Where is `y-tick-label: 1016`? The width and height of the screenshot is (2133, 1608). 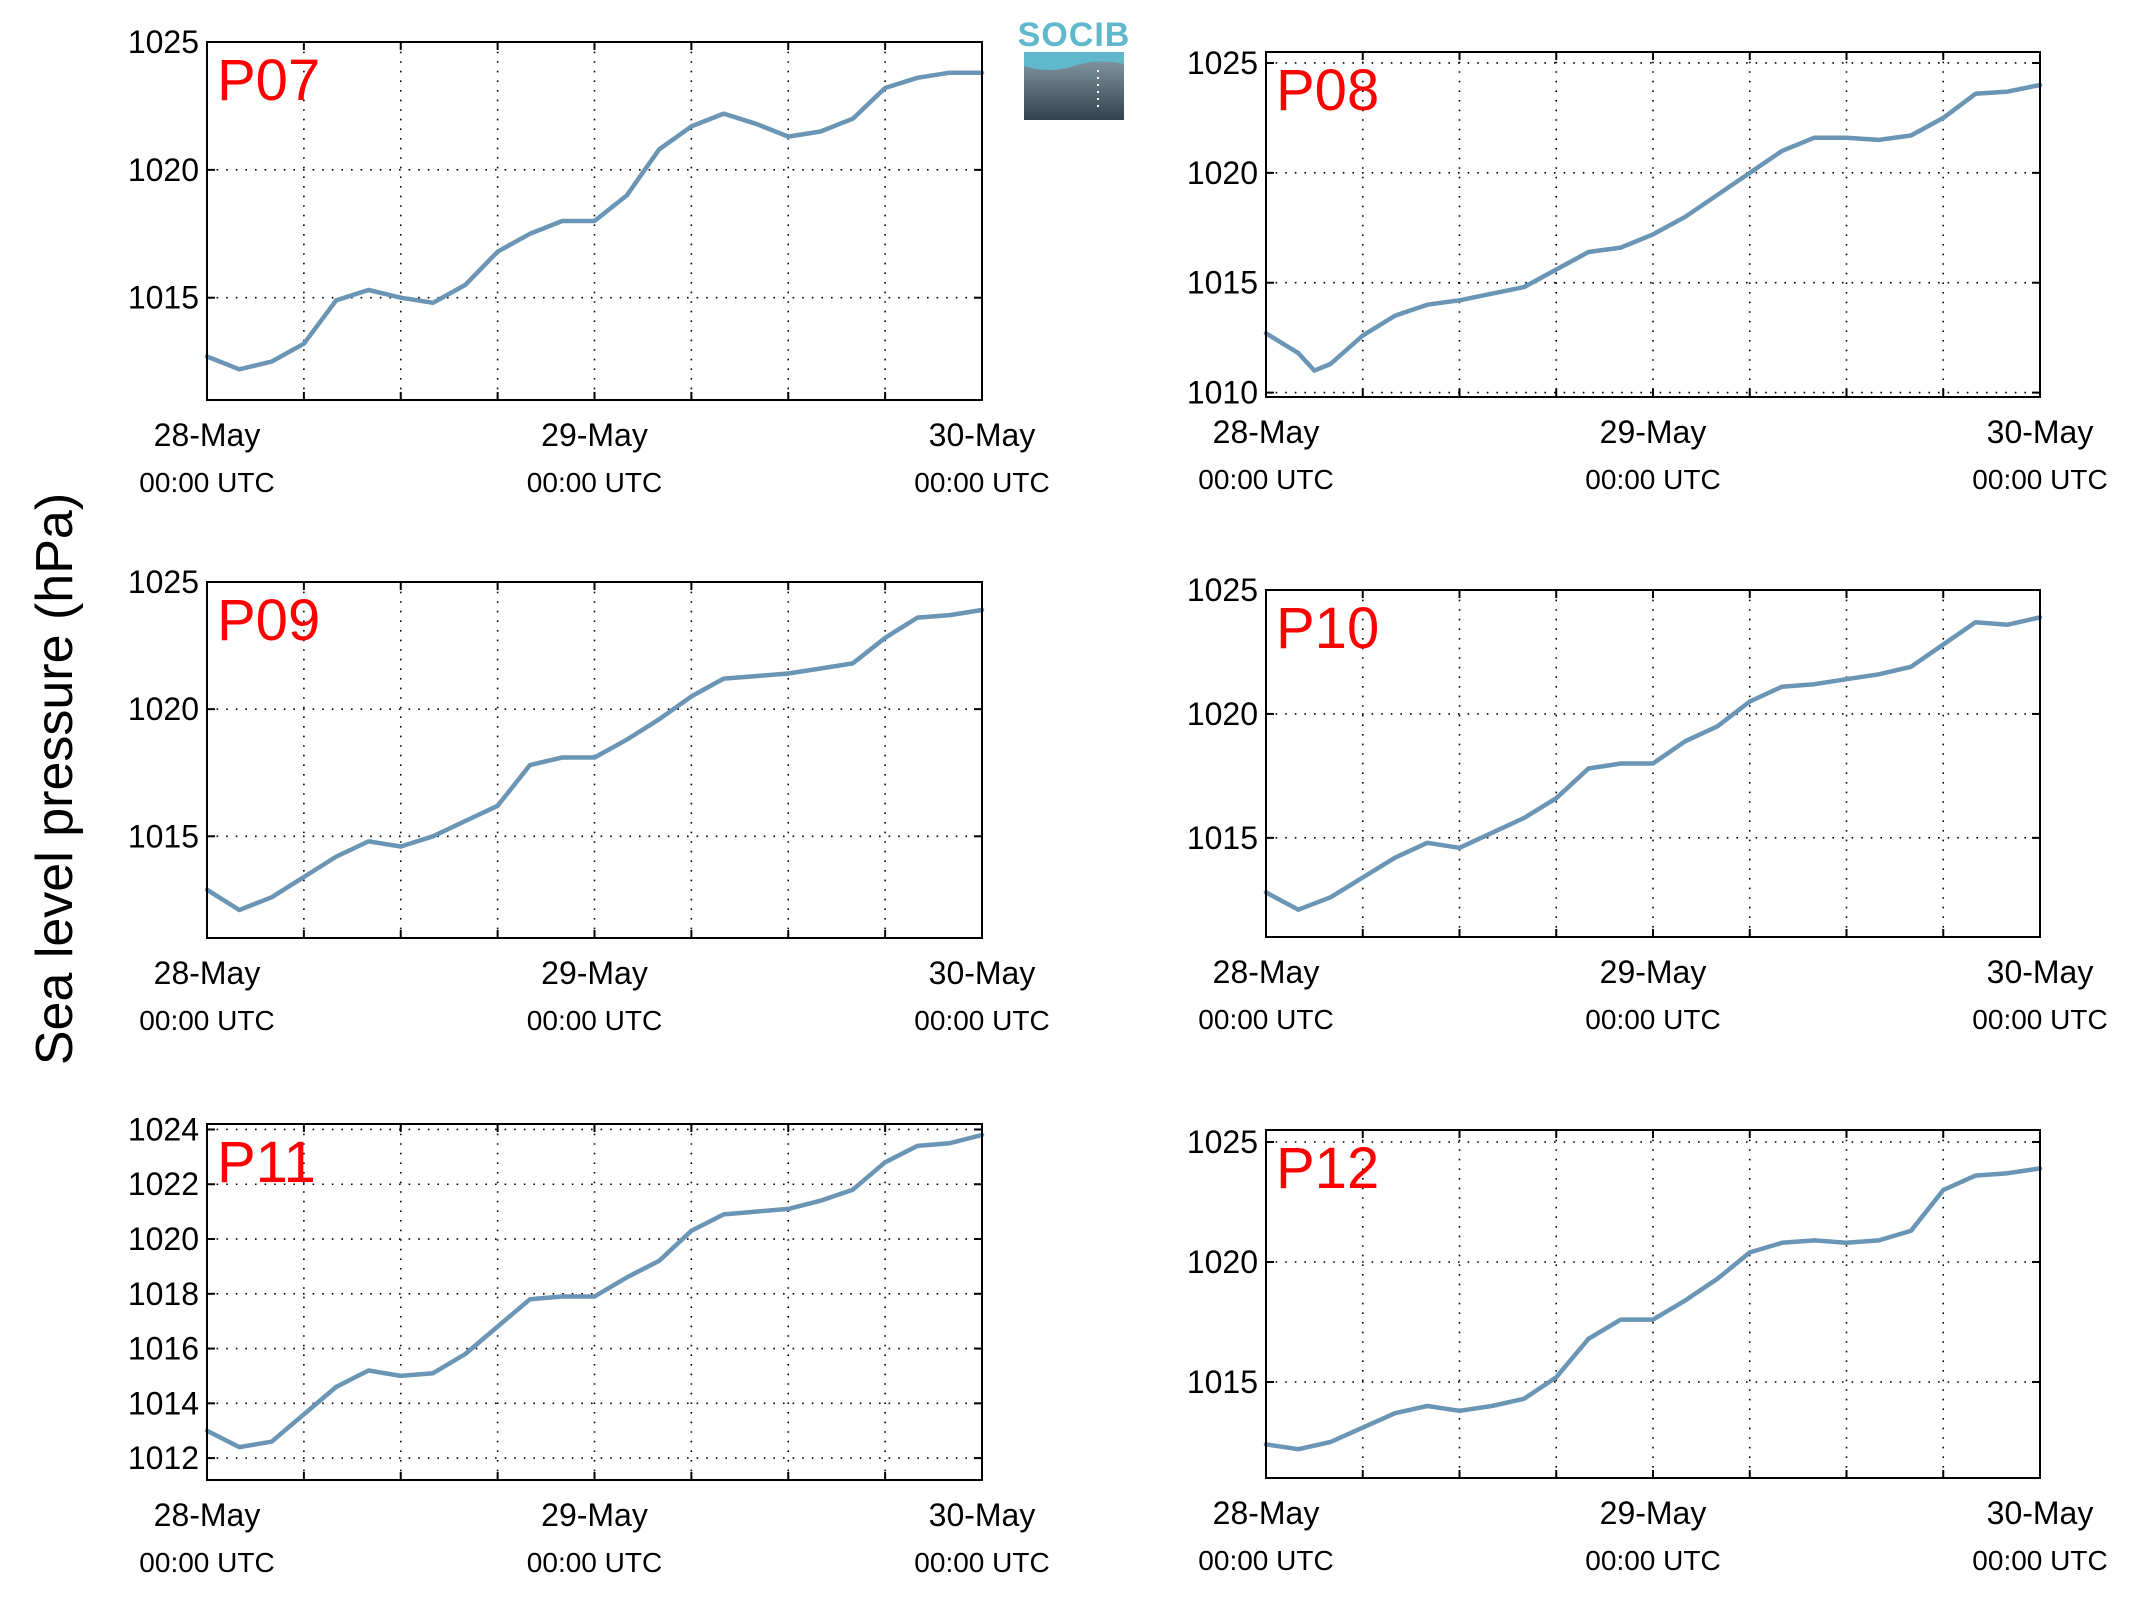 y-tick-label: 1016 is located at coordinates (163, 1349).